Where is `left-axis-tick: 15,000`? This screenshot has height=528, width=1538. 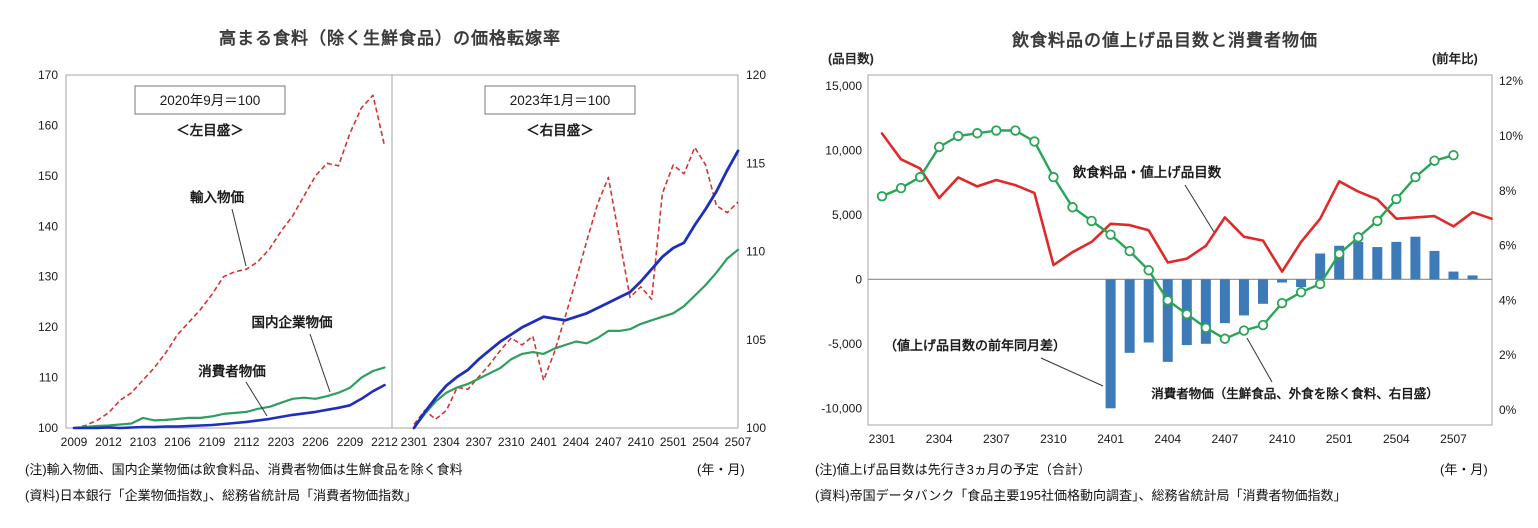 left-axis-tick: 15,000 is located at coordinates (843, 86).